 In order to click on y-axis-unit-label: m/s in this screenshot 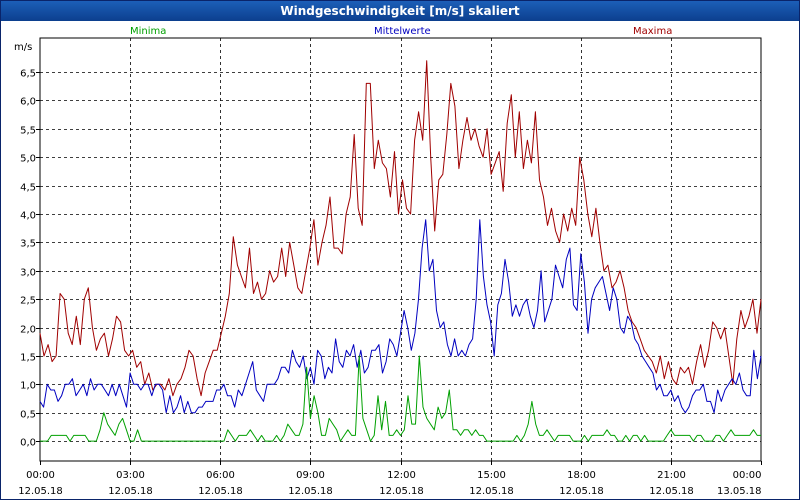, I will do `click(23, 47)`.